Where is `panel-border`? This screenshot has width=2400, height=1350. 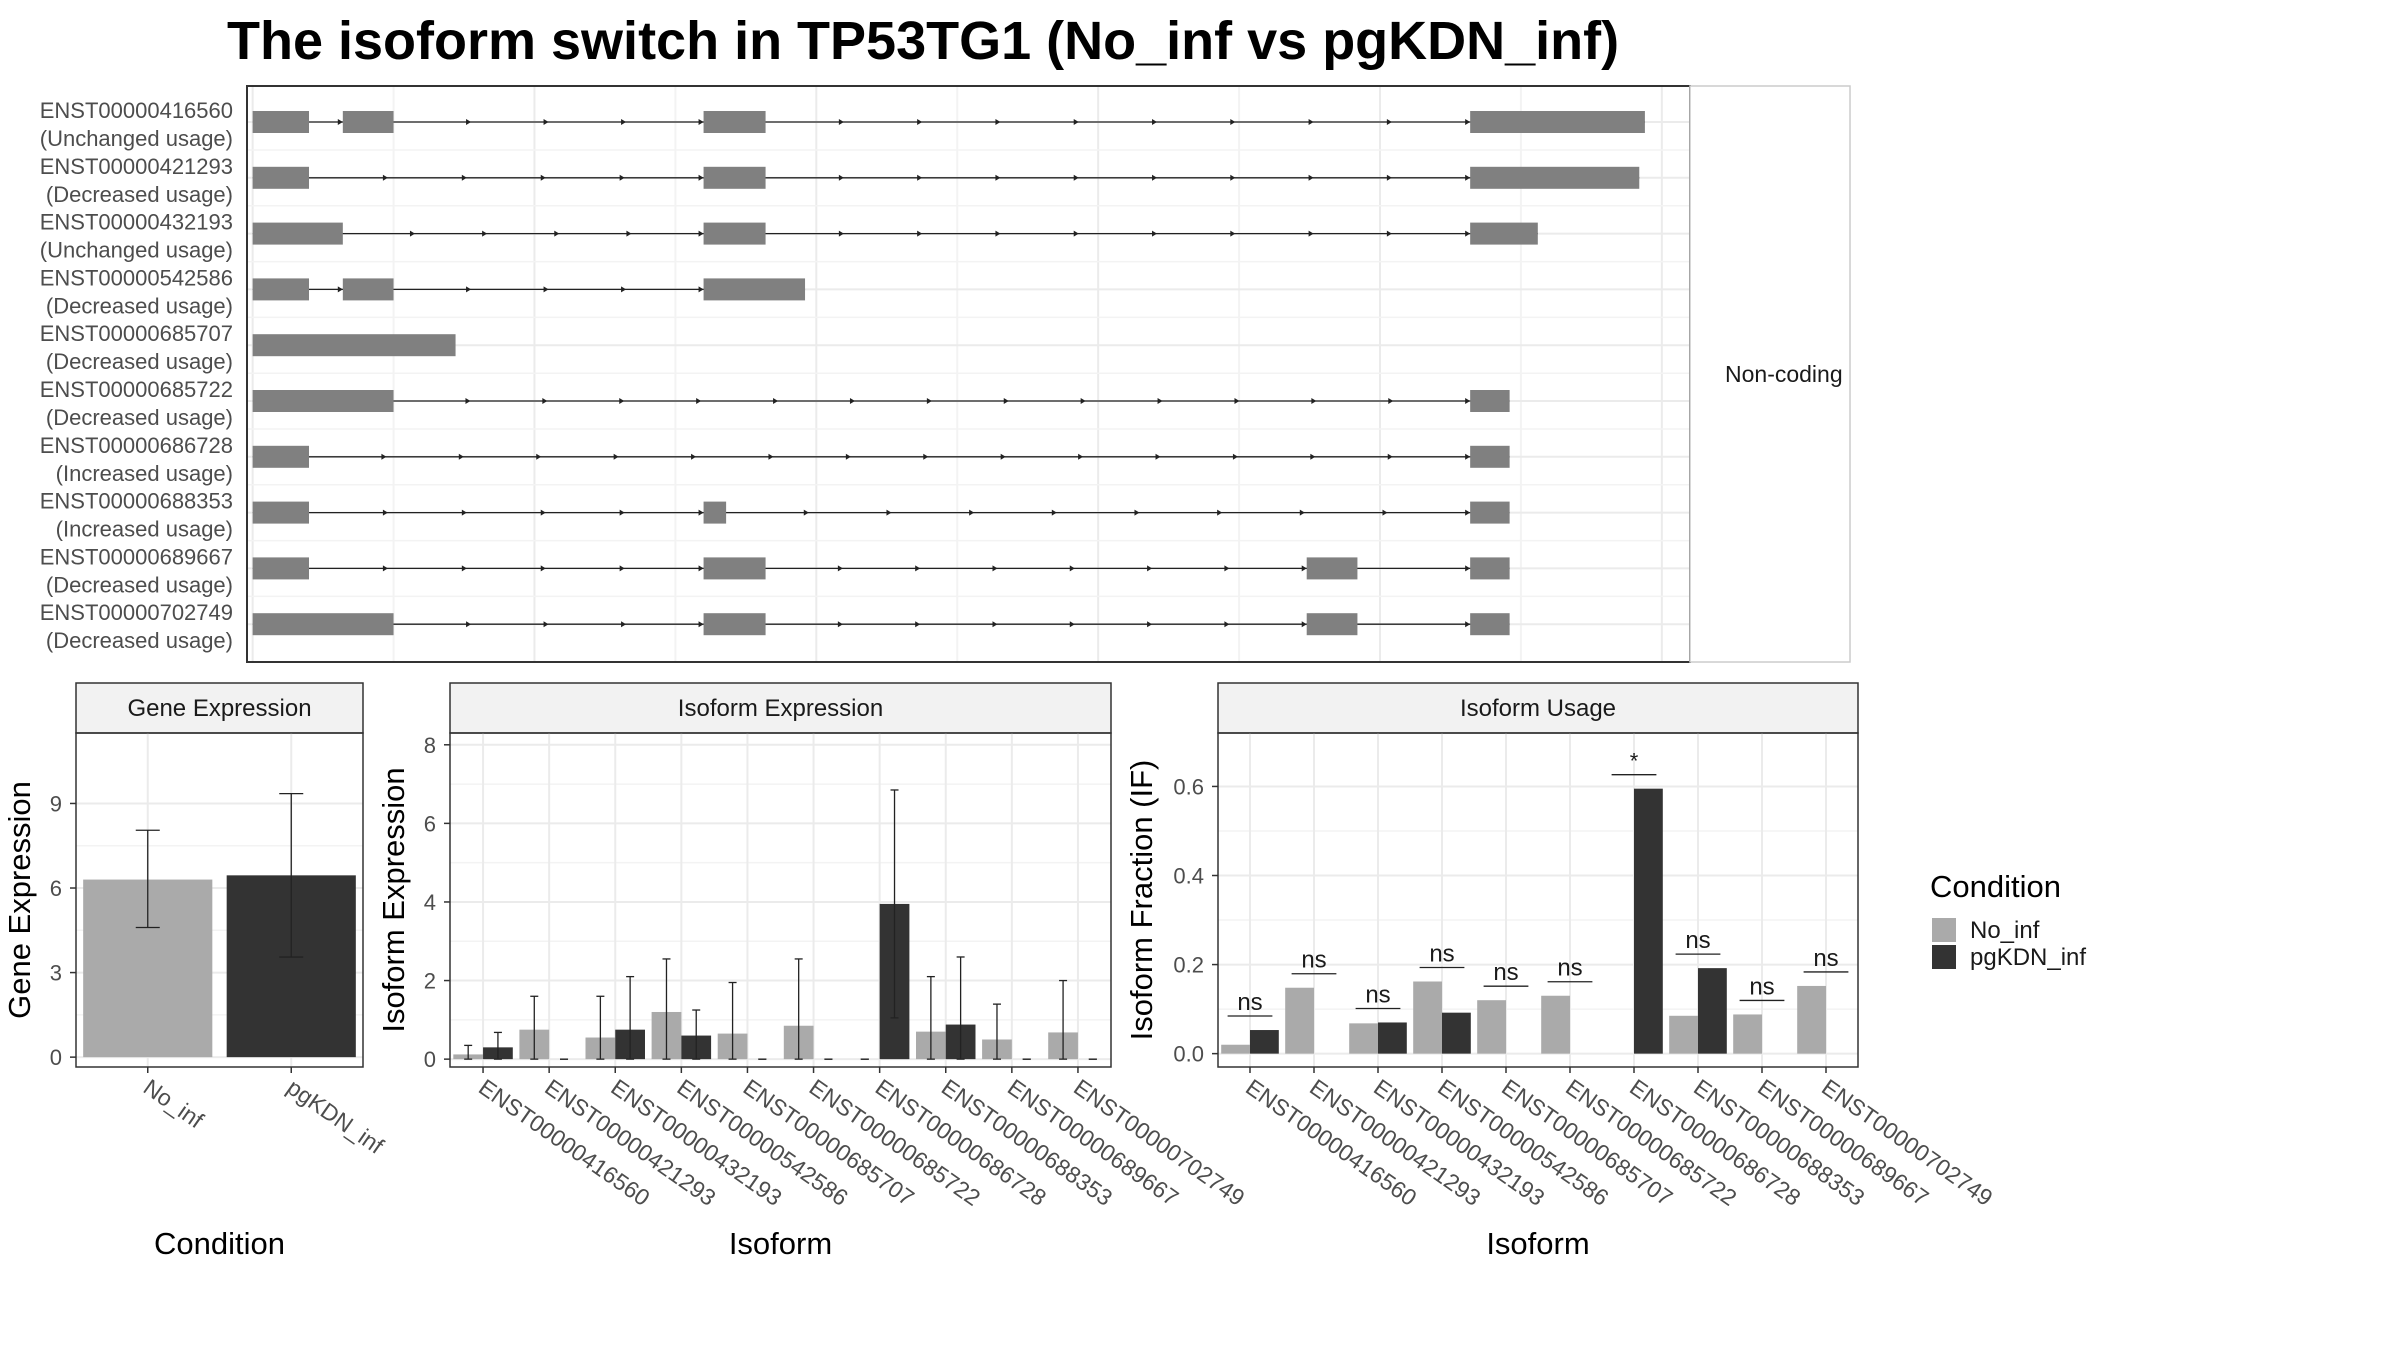 panel-border is located at coordinates (1538, 900).